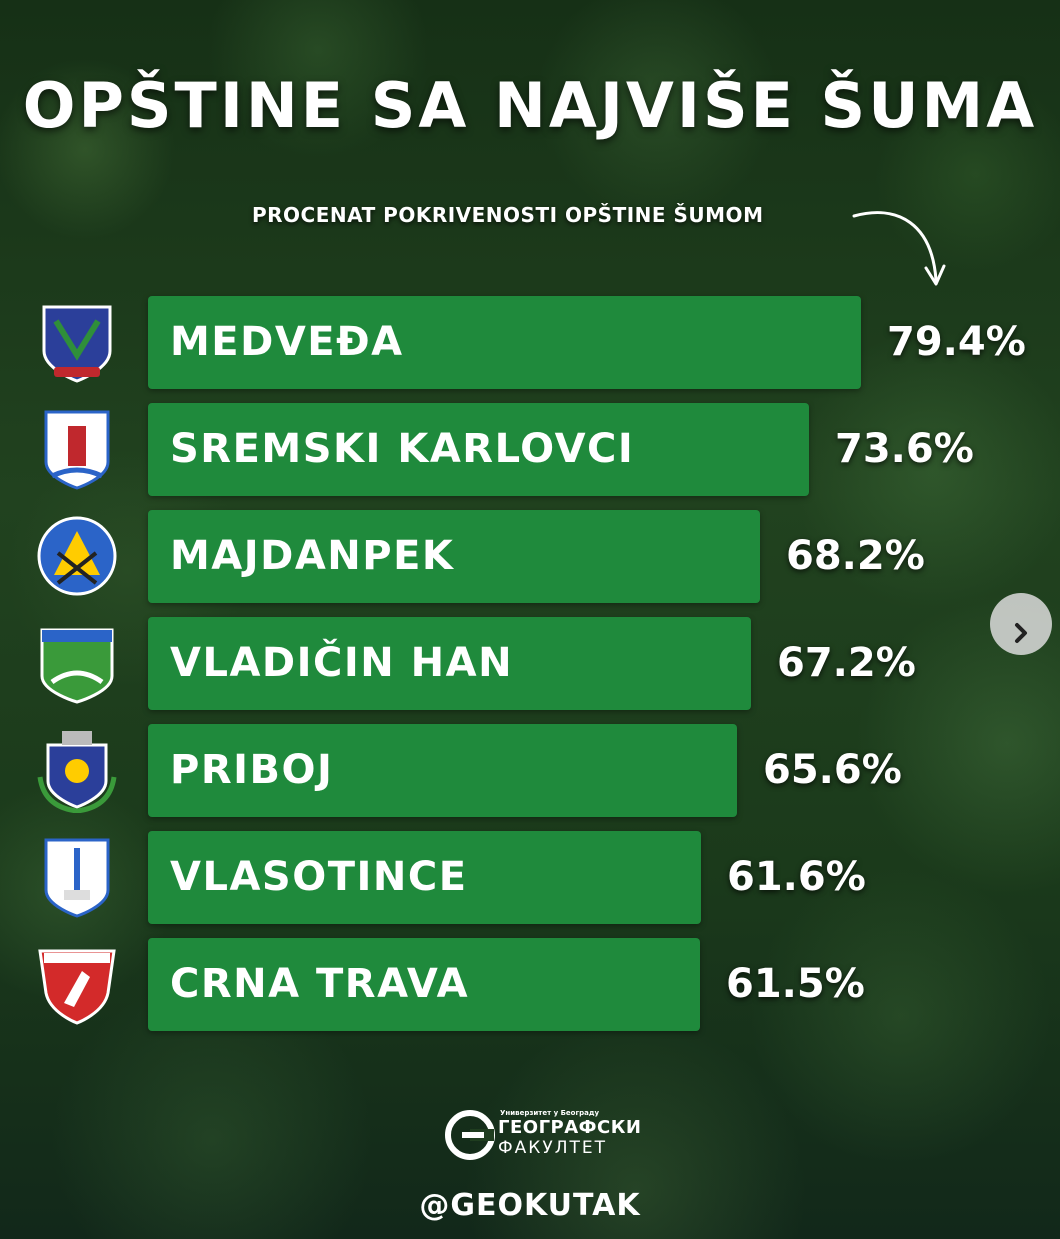 The height and width of the screenshot is (1239, 1060). What do you see at coordinates (287, 342) in the screenshot?
I see `category-label: MEDVEĐA` at bounding box center [287, 342].